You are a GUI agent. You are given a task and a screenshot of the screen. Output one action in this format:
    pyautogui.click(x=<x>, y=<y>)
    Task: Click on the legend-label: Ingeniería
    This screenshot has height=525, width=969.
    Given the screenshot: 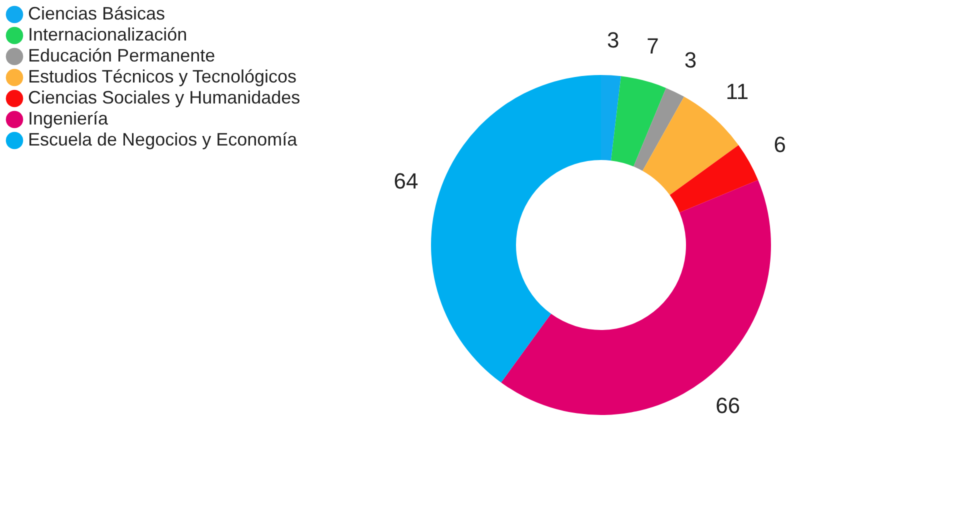 What is the action you would take?
    pyautogui.click(x=69, y=118)
    